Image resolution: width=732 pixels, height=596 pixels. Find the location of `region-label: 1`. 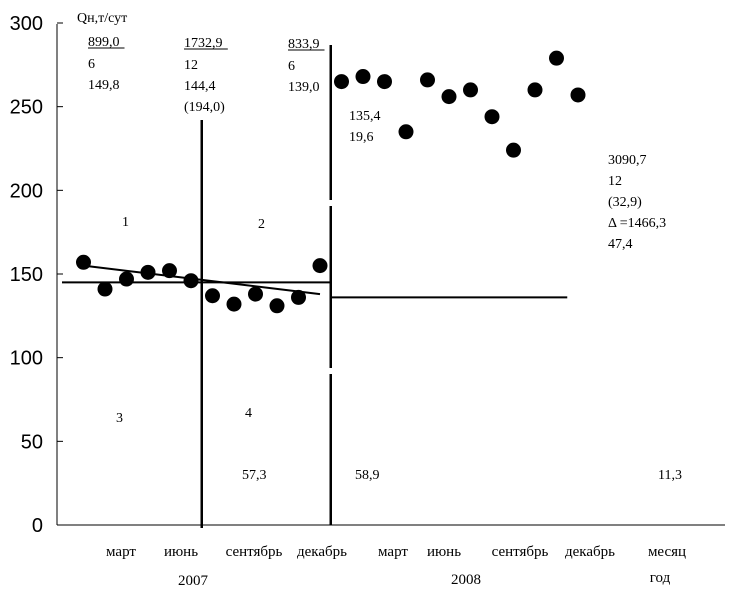

region-label: 1 is located at coordinates (125, 222).